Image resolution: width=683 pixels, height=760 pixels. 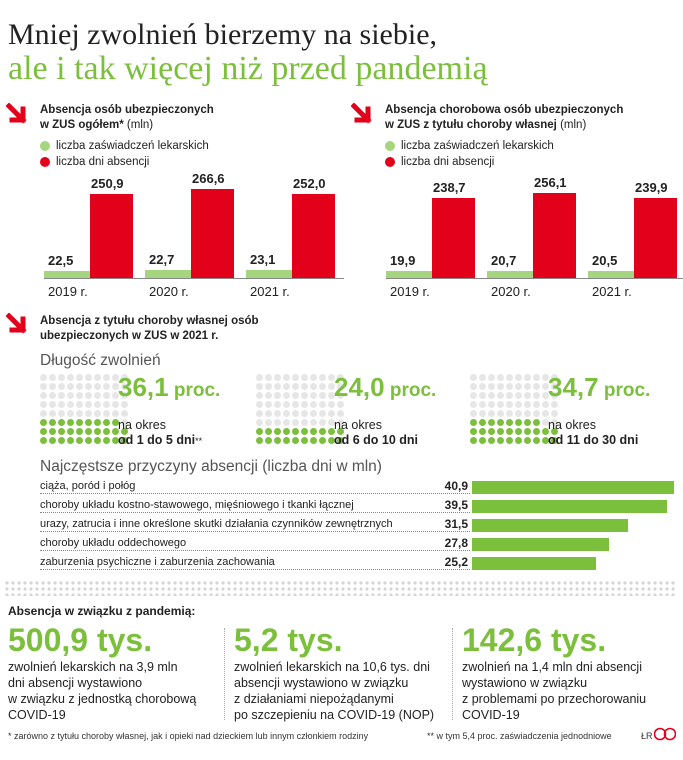 I want to click on pandemic-value: 500,9 tys., so click(x=80, y=640).